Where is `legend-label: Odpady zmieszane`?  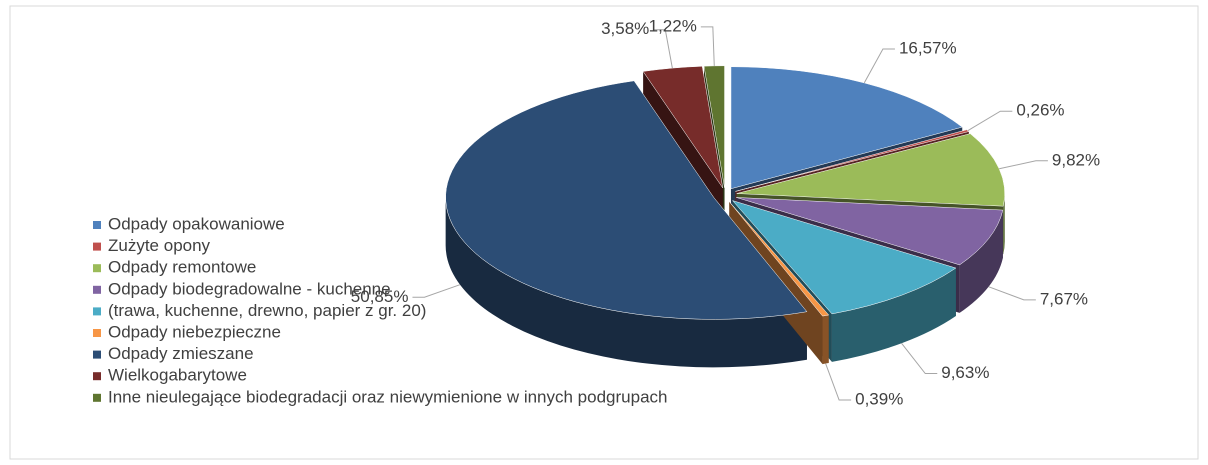
legend-label: Odpady zmieszane is located at coordinates (181, 353).